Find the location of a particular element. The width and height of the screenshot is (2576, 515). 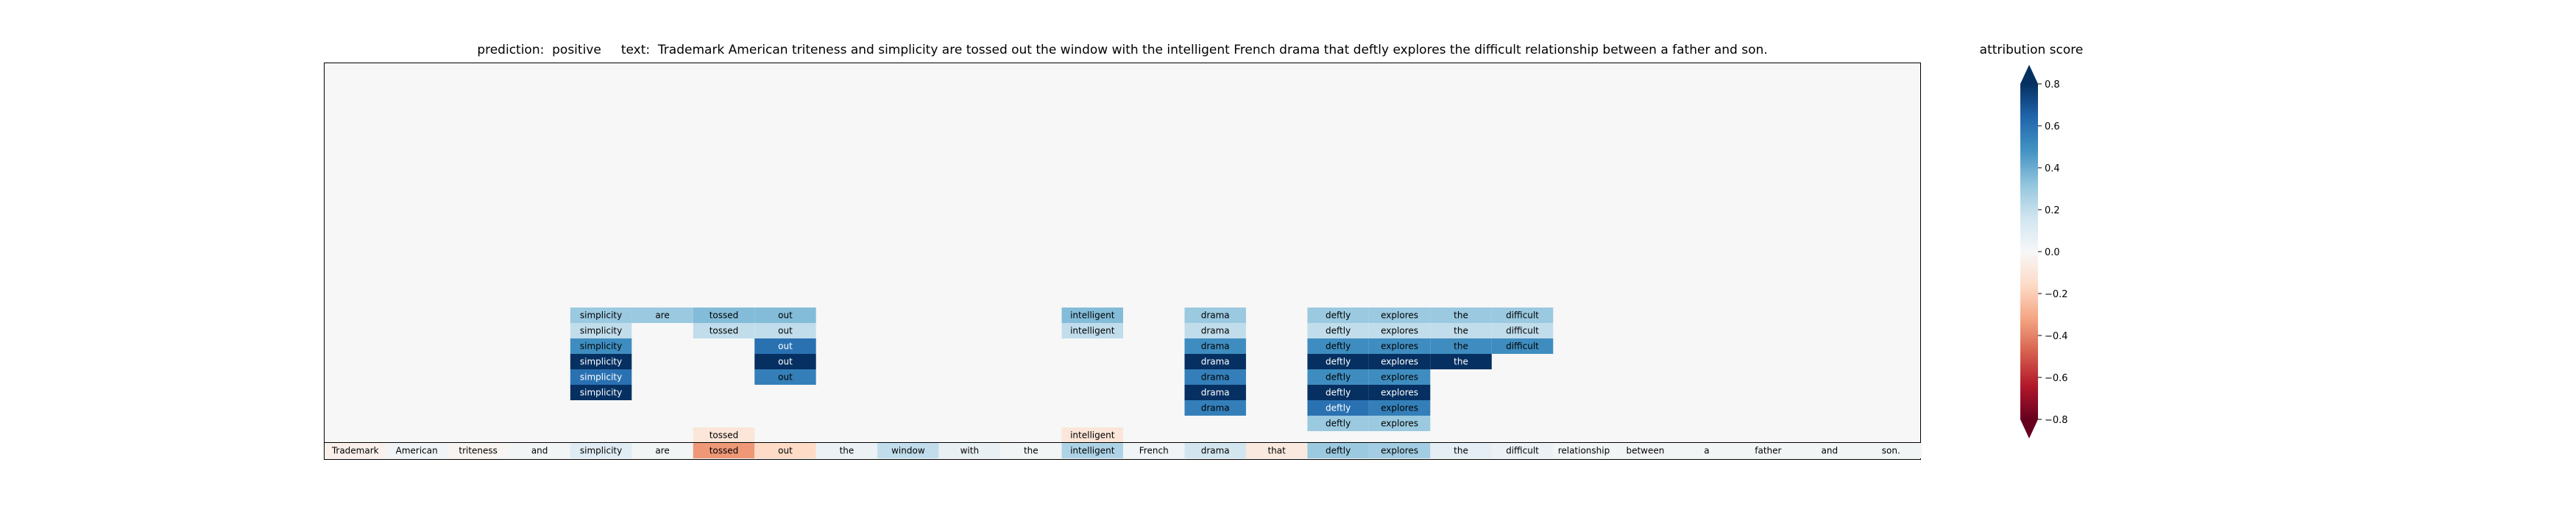

baseline-token-cell-label: son. is located at coordinates (1891, 451).